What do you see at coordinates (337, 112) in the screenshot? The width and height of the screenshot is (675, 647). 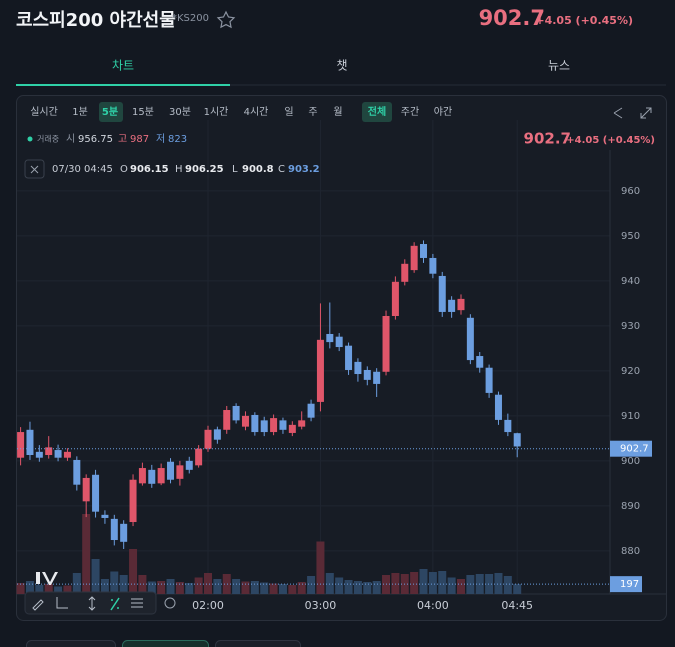 I see `toolbar-item: 월` at bounding box center [337, 112].